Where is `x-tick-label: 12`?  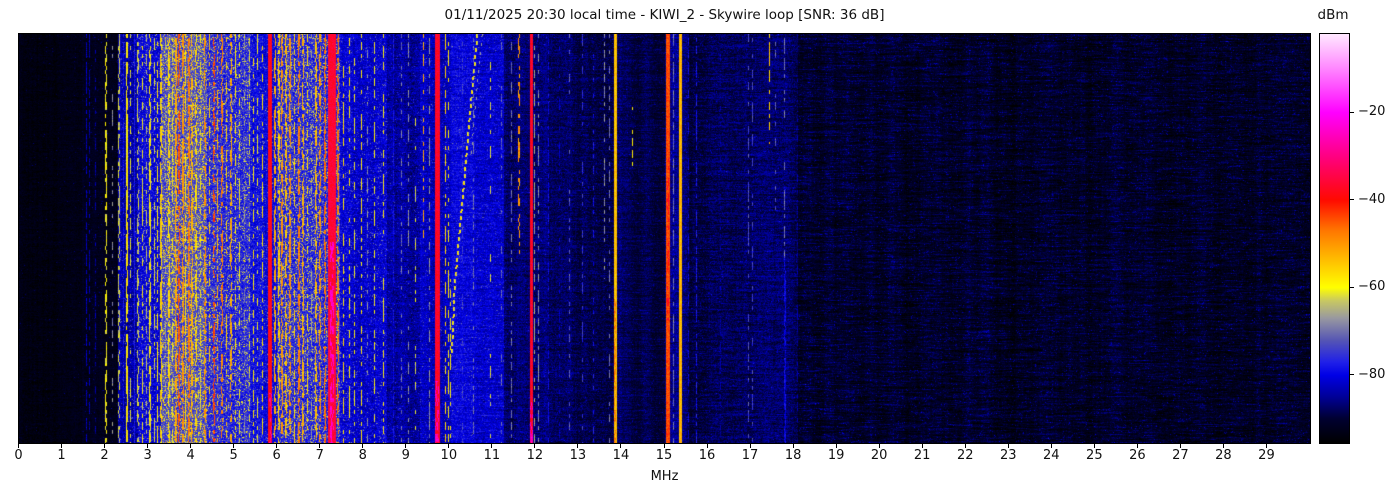 x-tick-label: 12 is located at coordinates (535, 455).